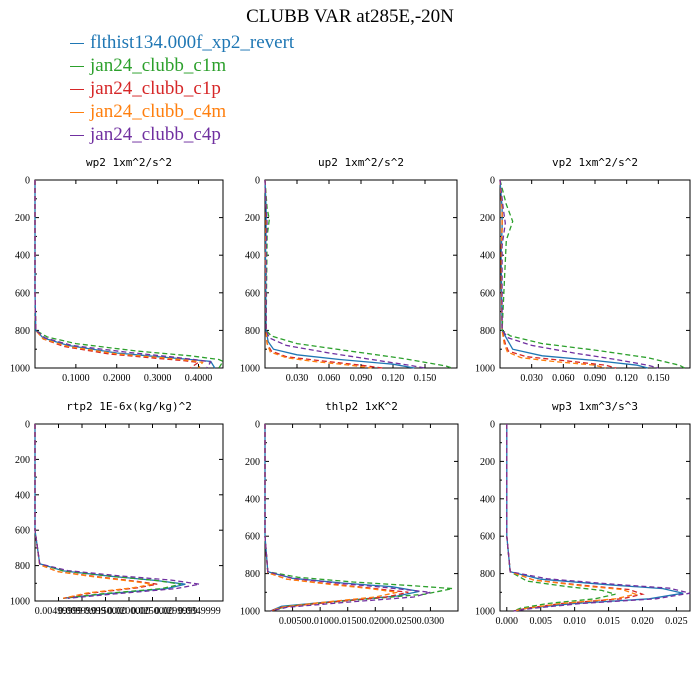 This screenshot has width=700, height=700. I want to click on x-tick-label: 0.0200, so click(376, 621).